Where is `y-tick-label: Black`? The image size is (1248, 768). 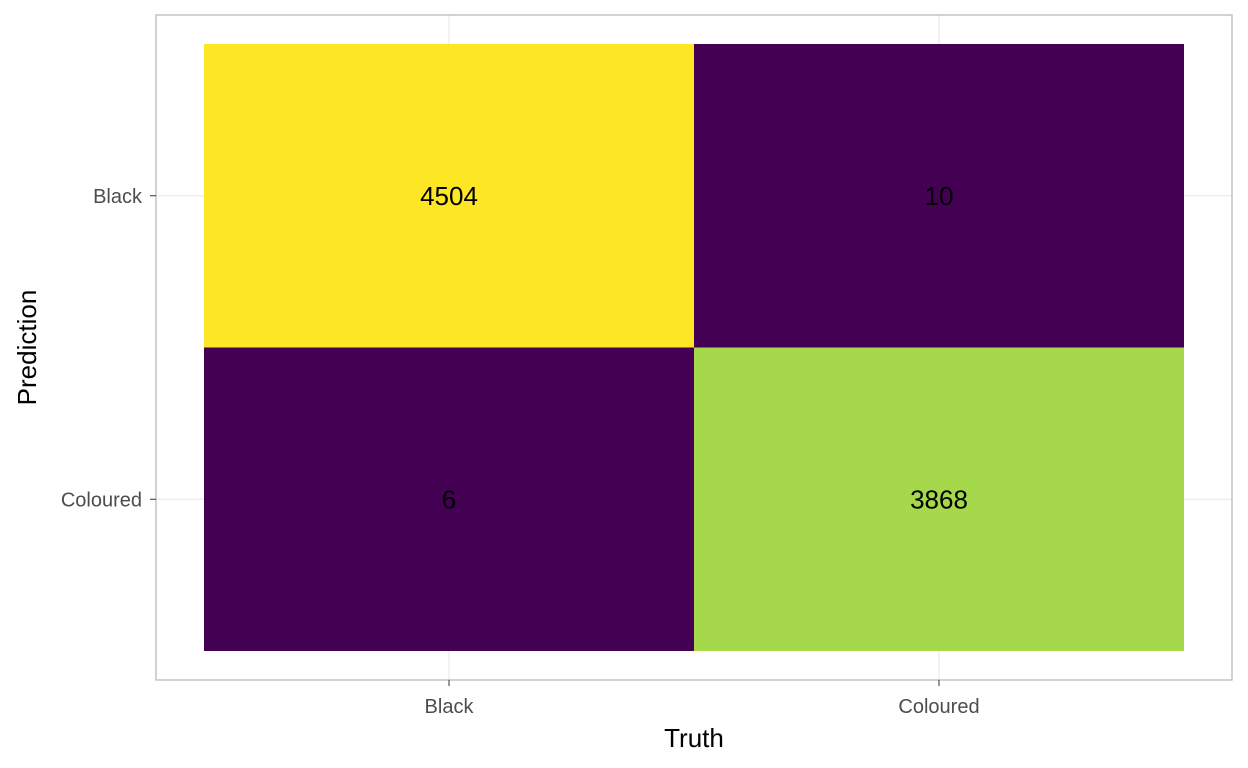
y-tick-label: Black is located at coordinates (118, 197).